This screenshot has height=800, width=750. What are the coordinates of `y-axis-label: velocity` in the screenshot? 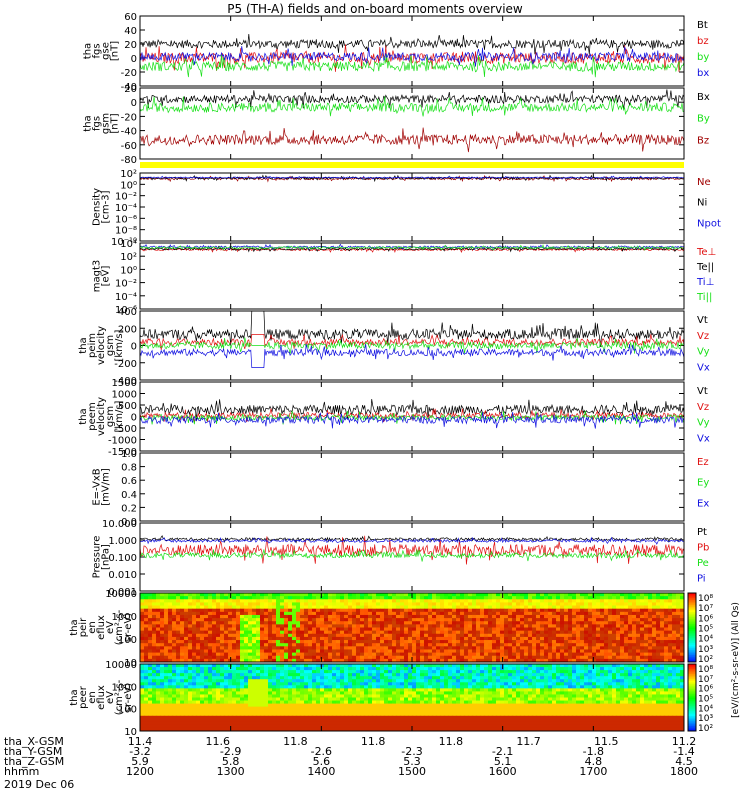 It's located at (101, 416).